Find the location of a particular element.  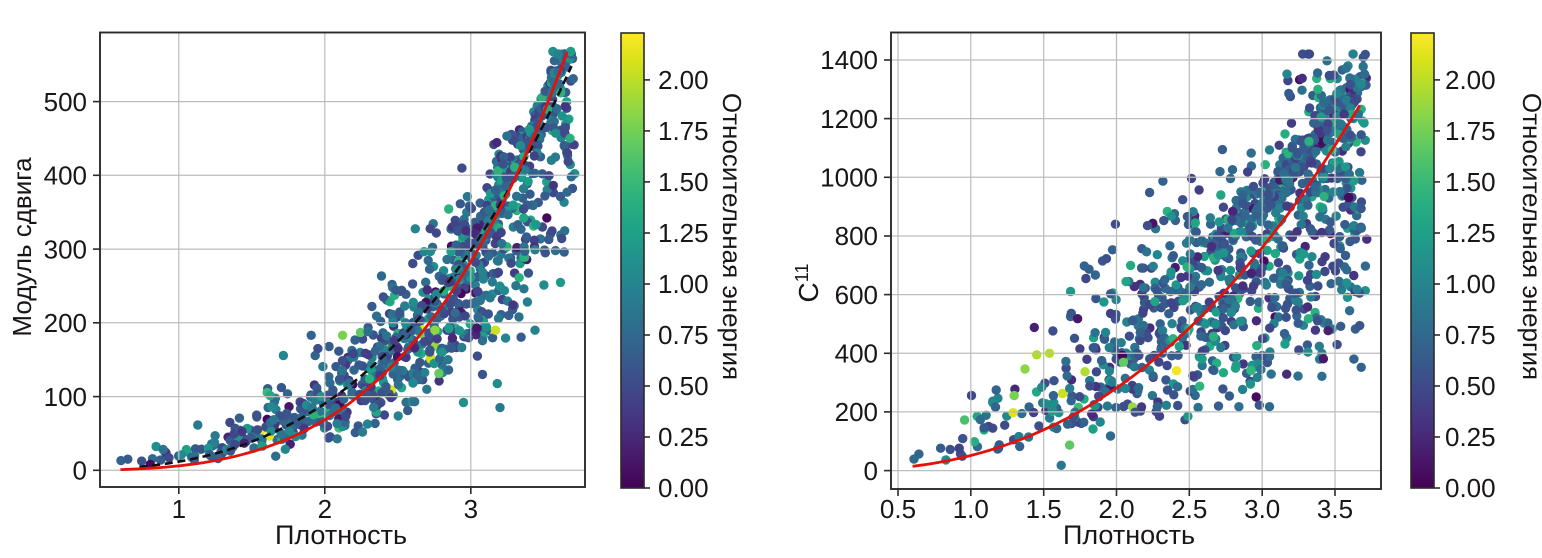

svg-text: 600 is located at coordinates (856, 295).